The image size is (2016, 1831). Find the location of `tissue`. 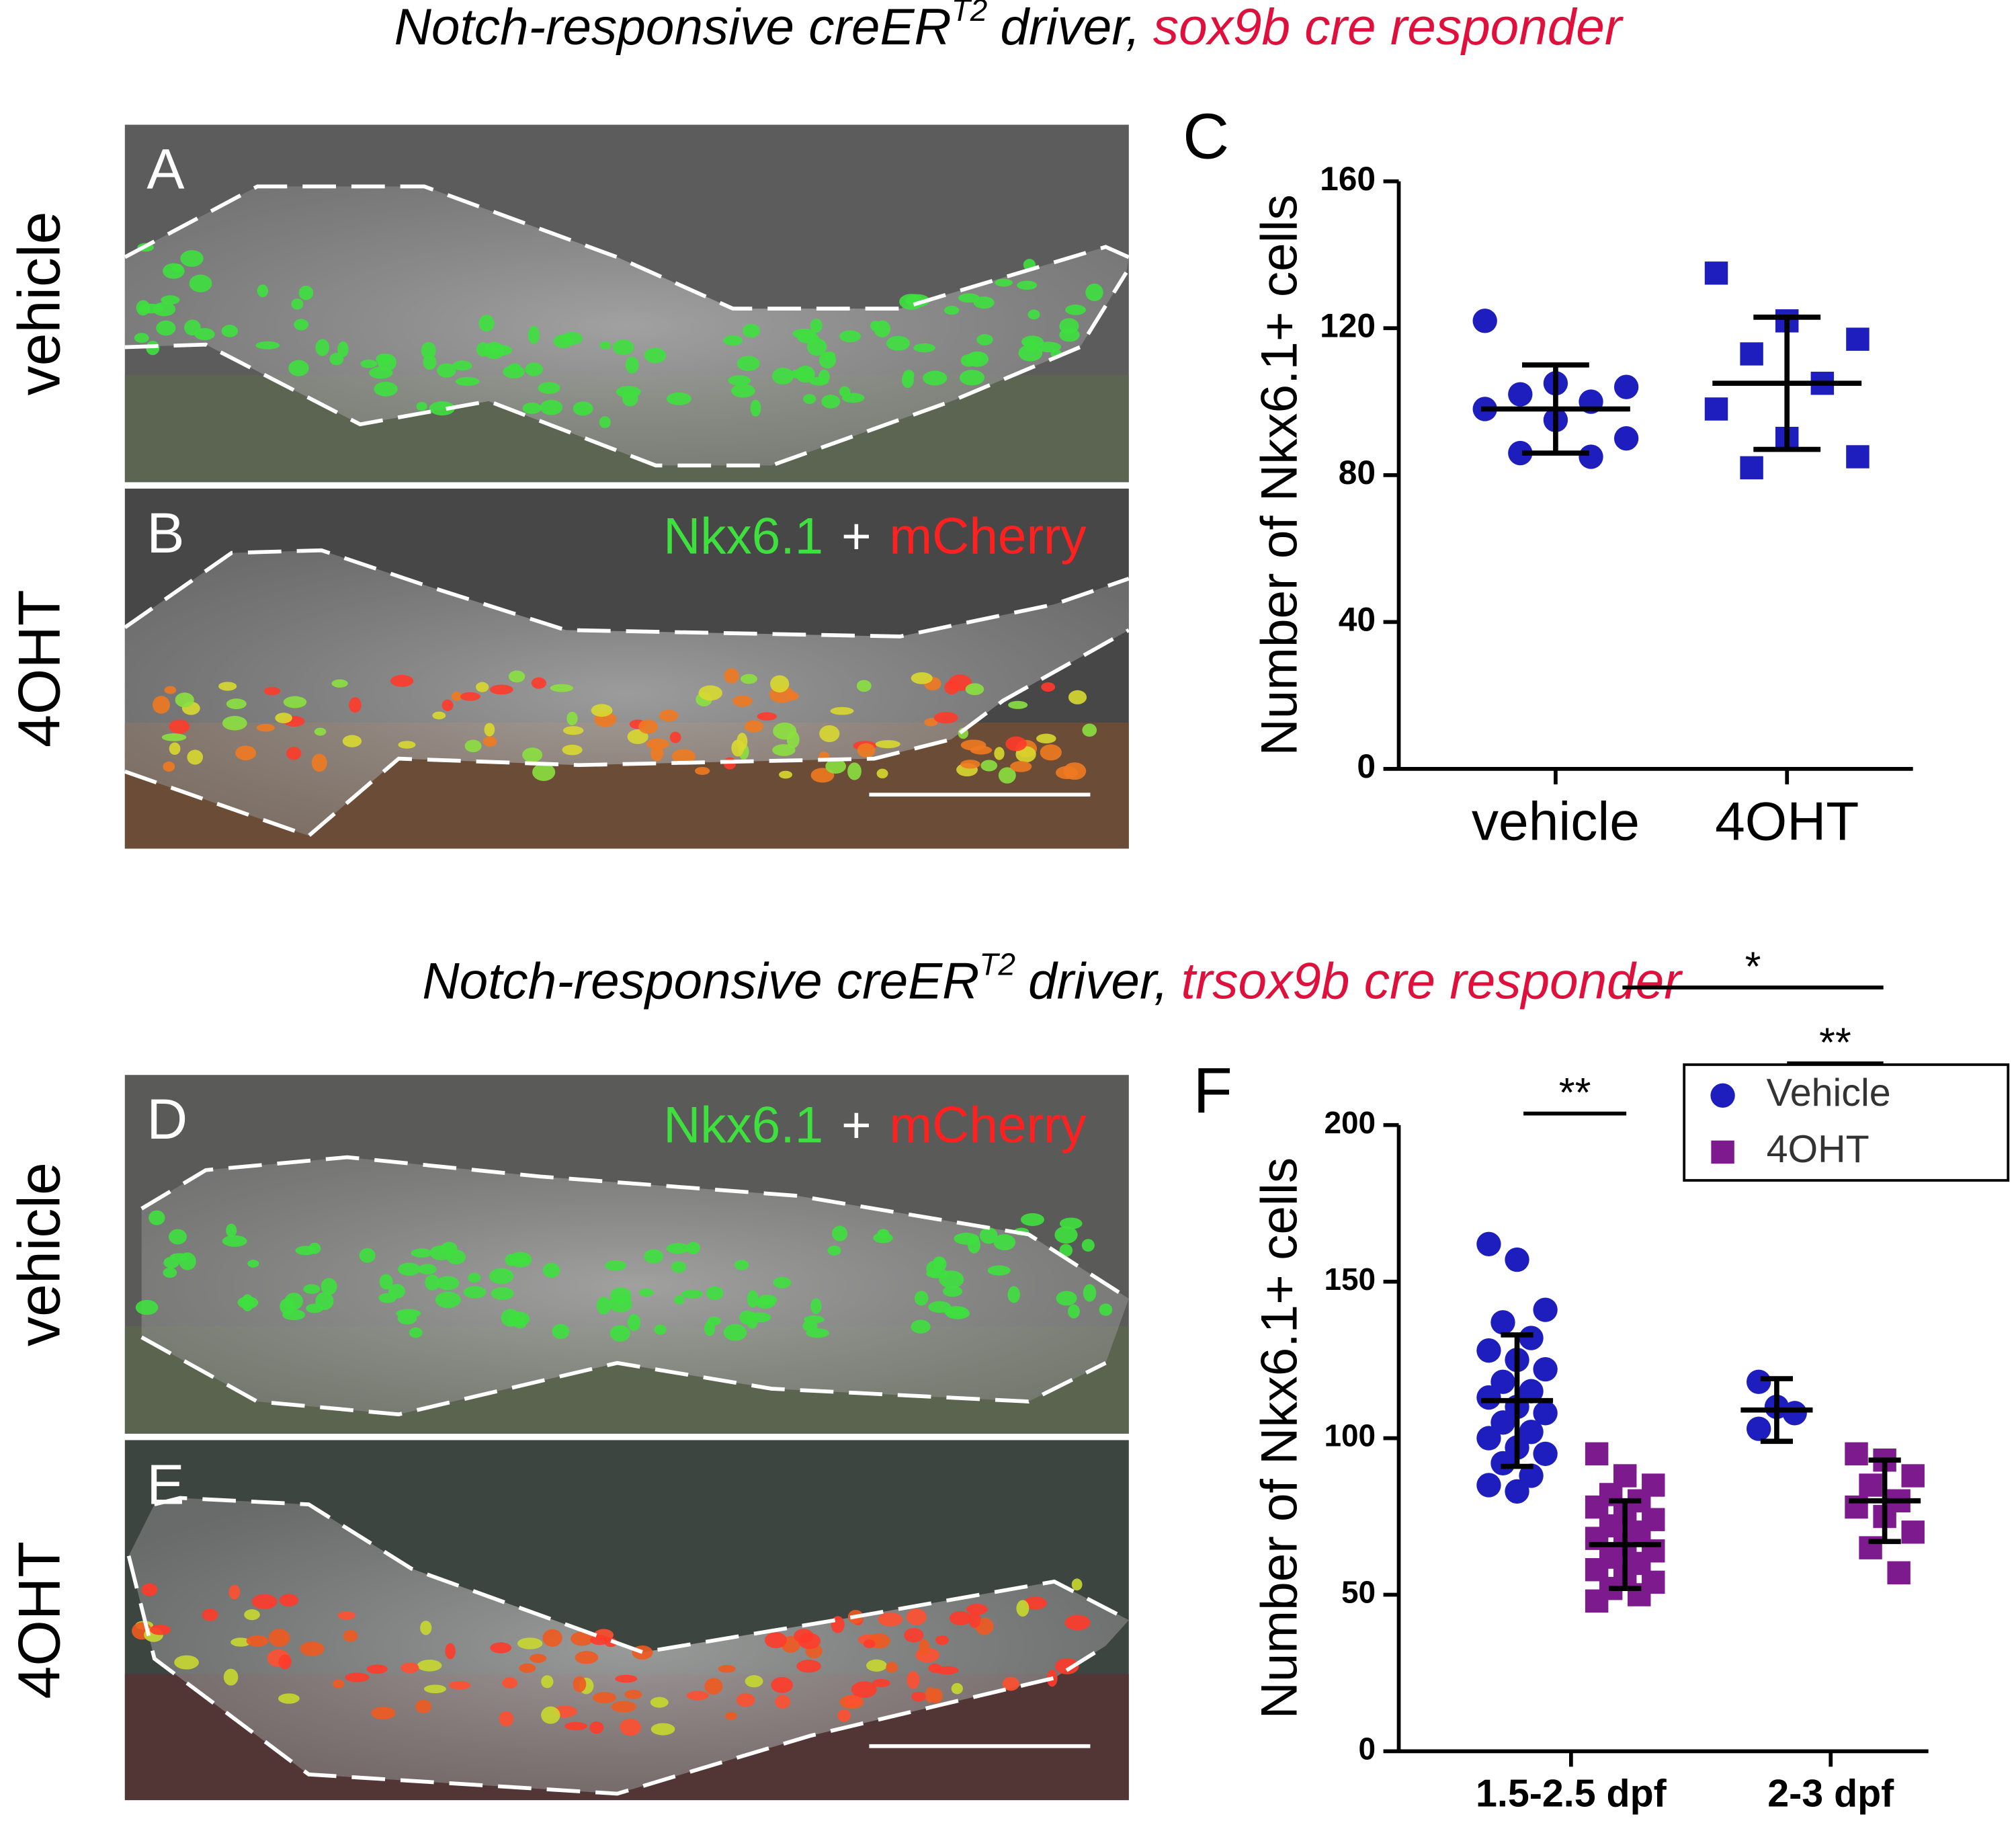

tissue is located at coordinates (627, 693).